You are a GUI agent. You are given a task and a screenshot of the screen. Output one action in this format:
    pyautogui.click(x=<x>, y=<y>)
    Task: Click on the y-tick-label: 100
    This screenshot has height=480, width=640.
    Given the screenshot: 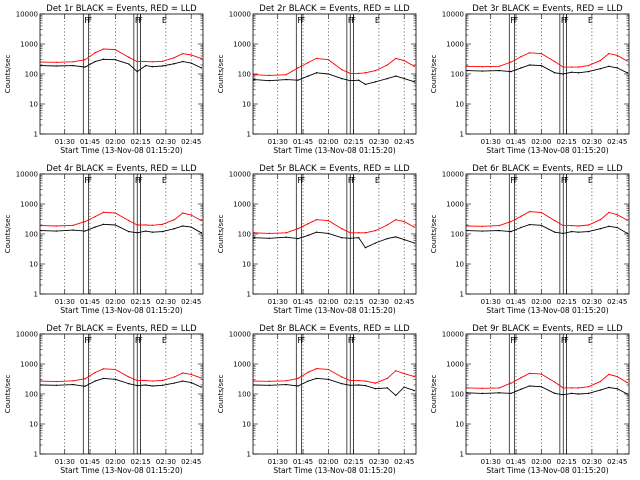 What is the action you would take?
    pyautogui.click(x=244, y=75)
    